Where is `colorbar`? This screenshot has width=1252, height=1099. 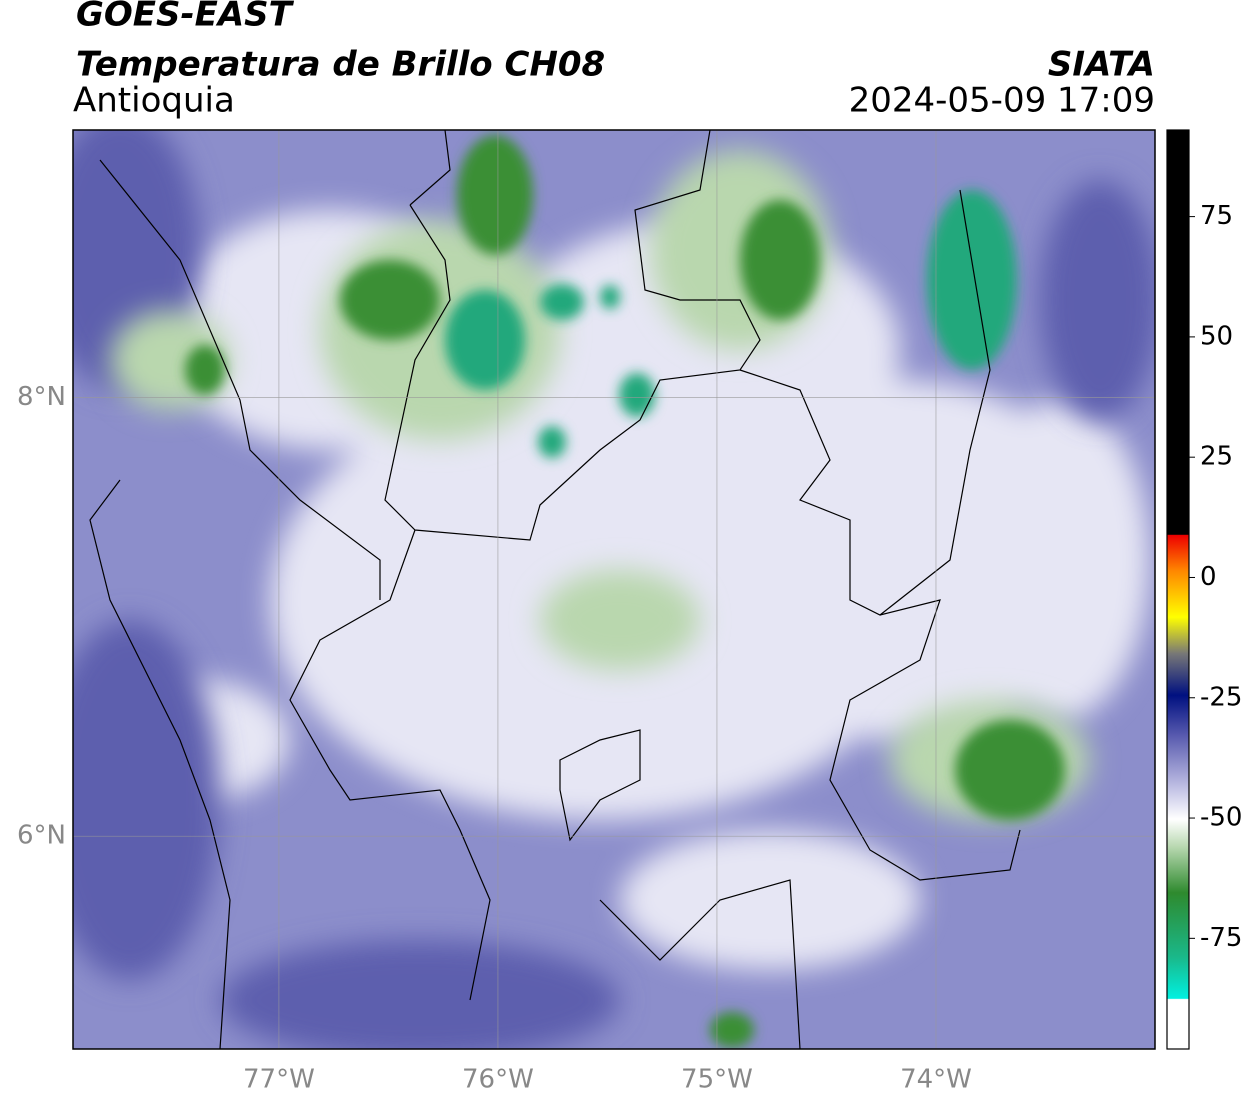
colorbar is located at coordinates (1178, 589).